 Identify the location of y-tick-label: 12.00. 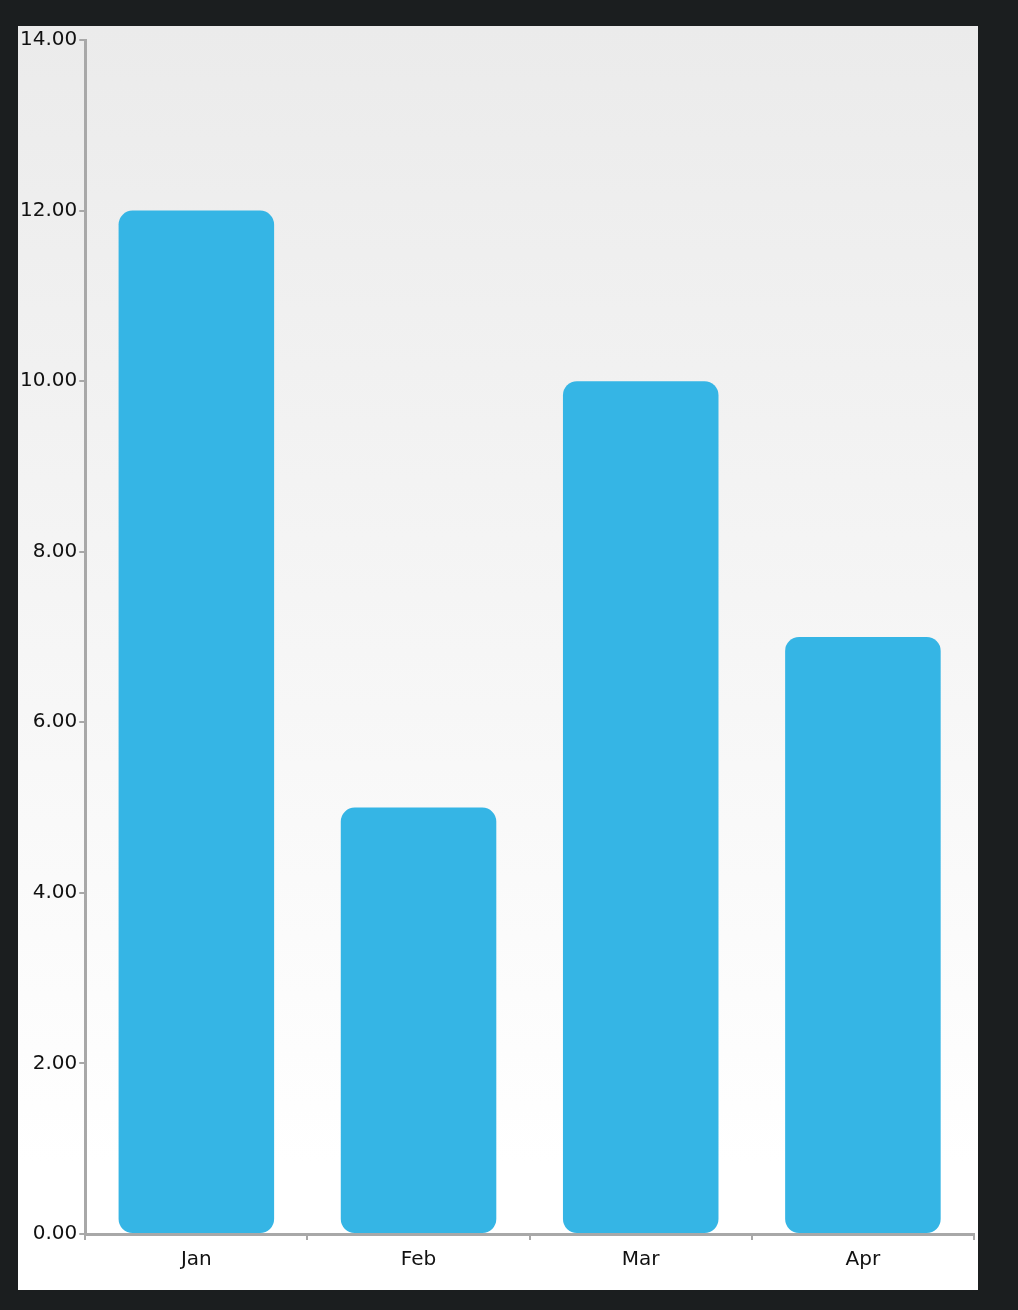
(48, 208).